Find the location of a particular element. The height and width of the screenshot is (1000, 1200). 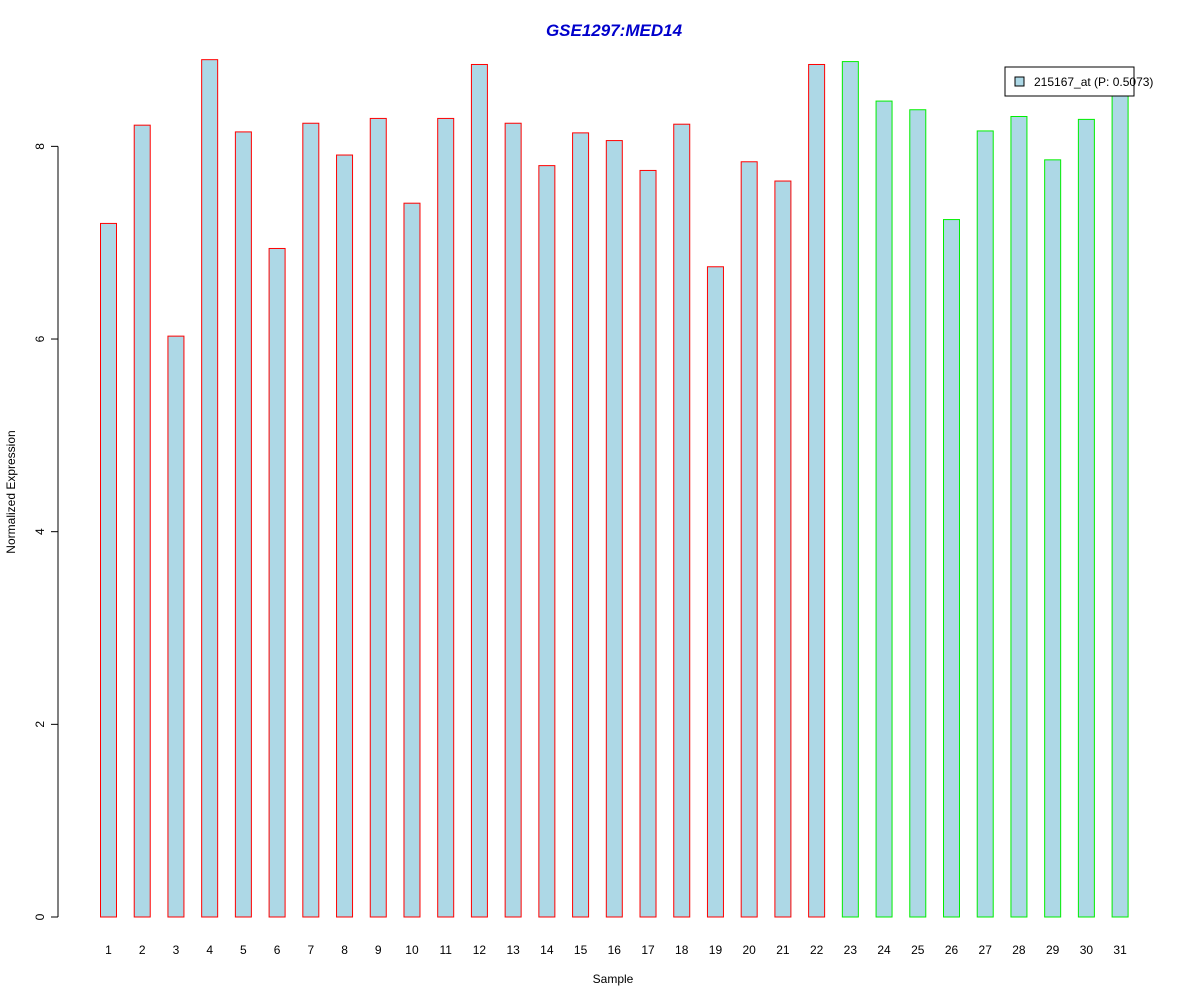

legend: 215167_at (P: 0.5073) is located at coordinates (1078, 81).